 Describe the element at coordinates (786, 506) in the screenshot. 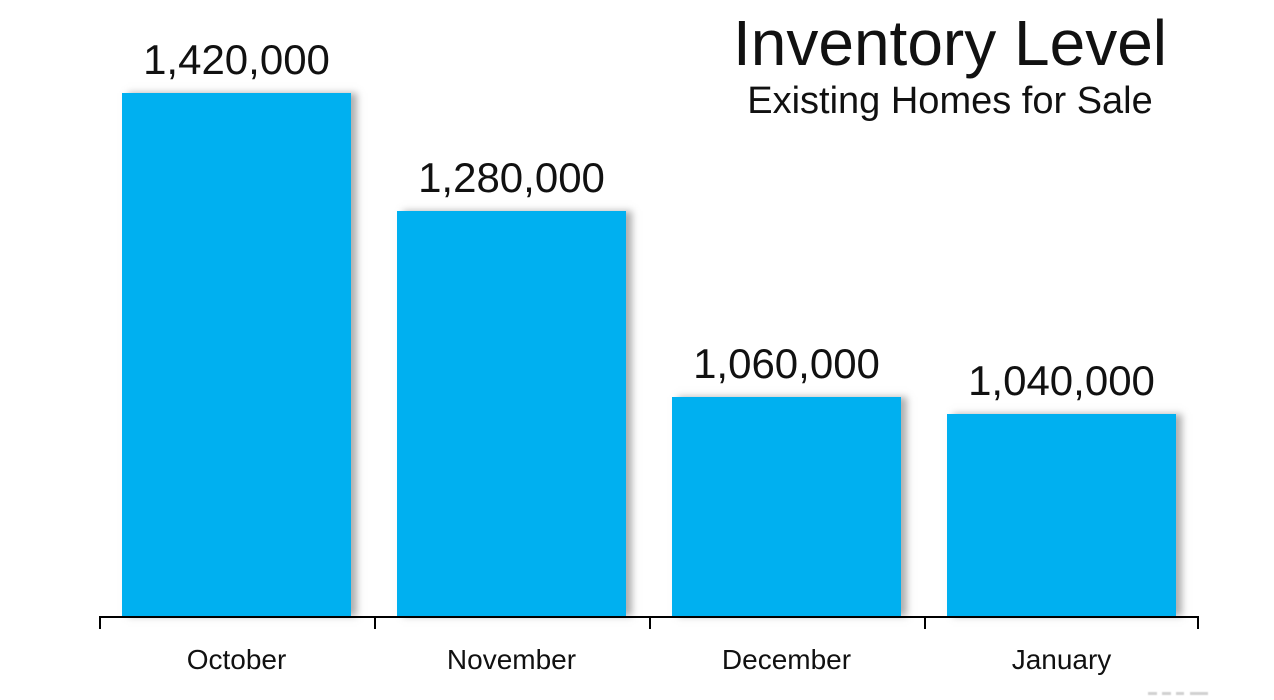

I see `bar-december` at that location.